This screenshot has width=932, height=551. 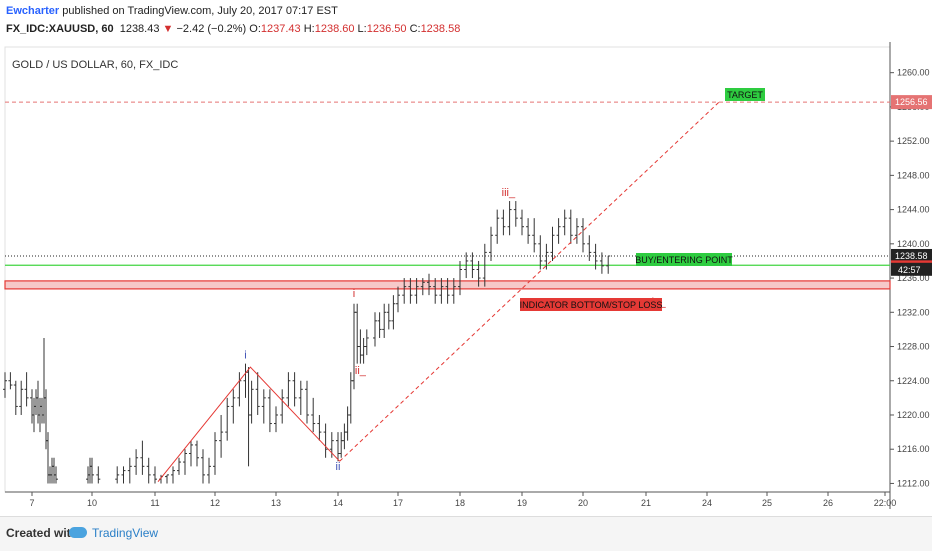 I want to click on x-tick-label: 20, so click(x=583, y=503).